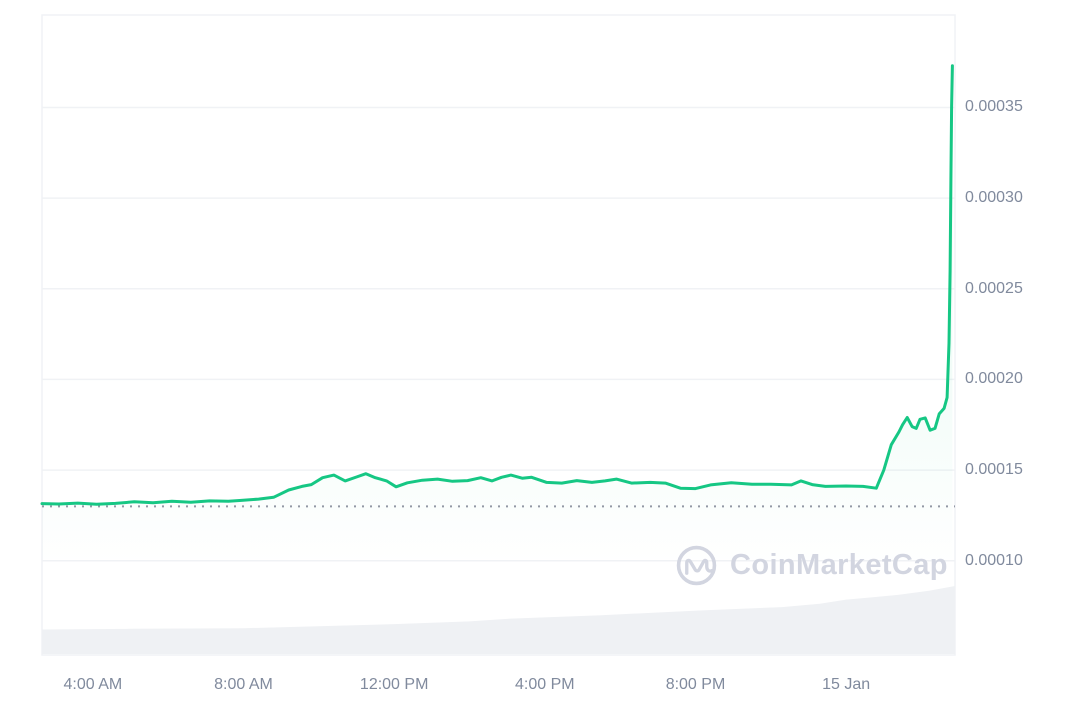  I want to click on x-tick-label: 4:00 AM, so click(93, 684).